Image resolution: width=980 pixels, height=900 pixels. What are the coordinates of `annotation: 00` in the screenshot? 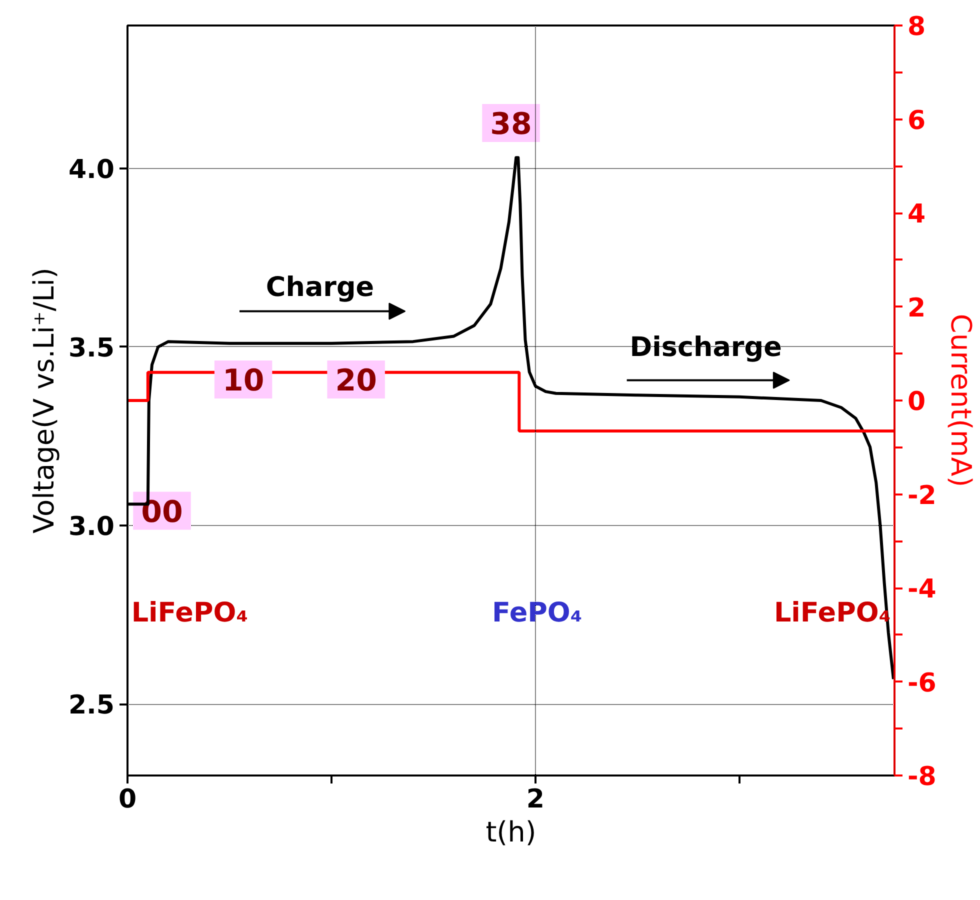 It's located at (162, 512).